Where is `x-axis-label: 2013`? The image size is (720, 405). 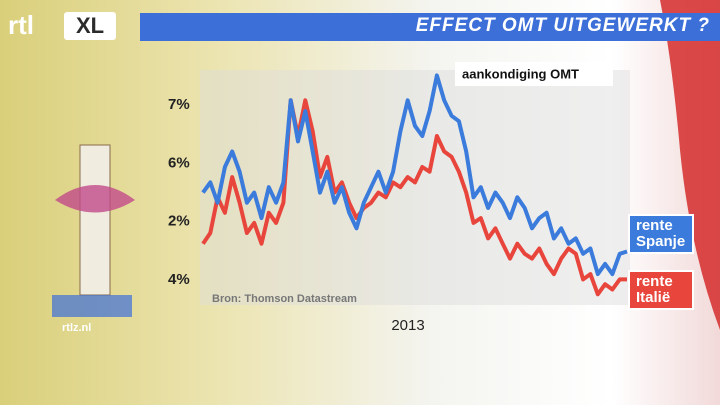 x-axis-label: 2013 is located at coordinates (407, 325).